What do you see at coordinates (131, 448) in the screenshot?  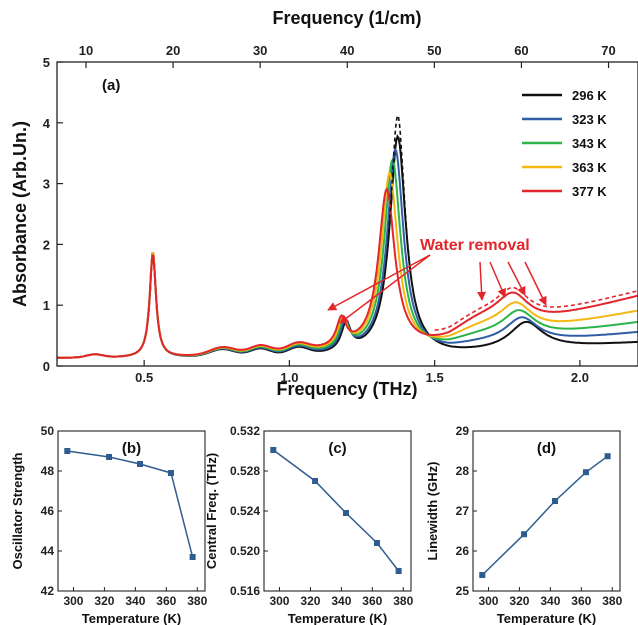 I see `inset-panel-label: (b)` at bounding box center [131, 448].